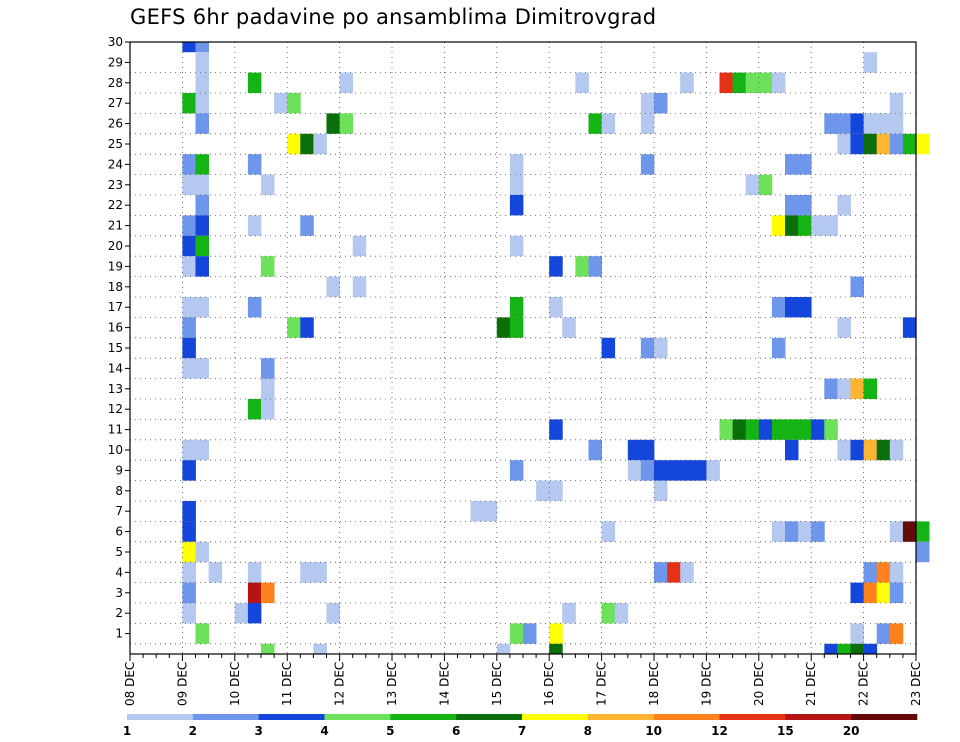 Image resolution: width=960 pixels, height=742 pixels. I want to click on y-tick-label: 25, so click(115, 144).